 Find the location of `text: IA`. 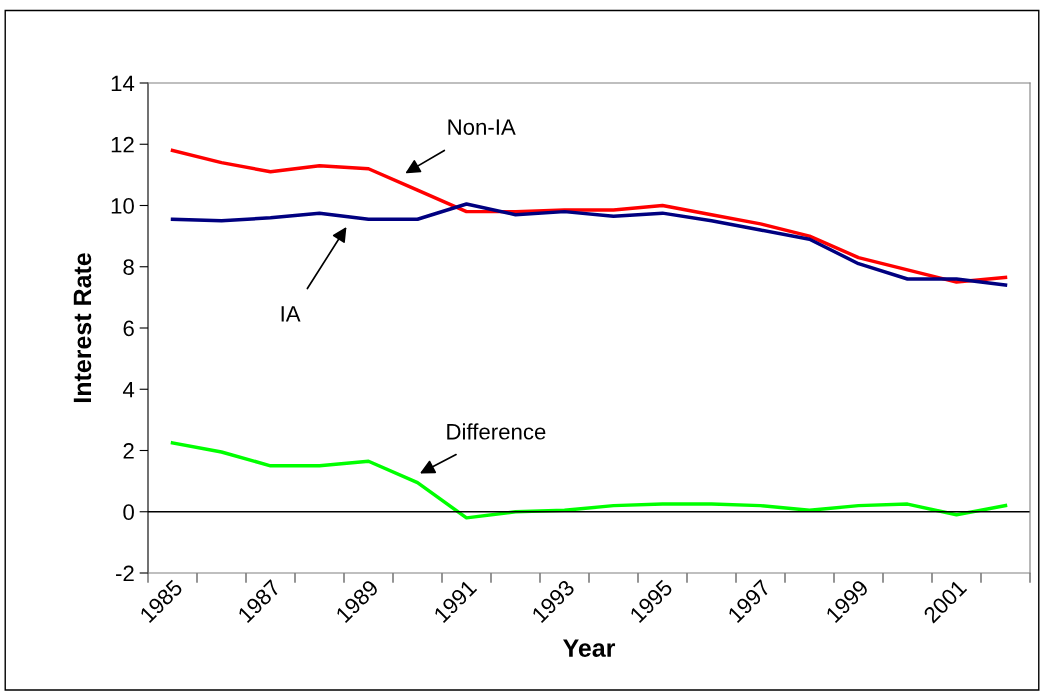

text: IA is located at coordinates (291, 314).